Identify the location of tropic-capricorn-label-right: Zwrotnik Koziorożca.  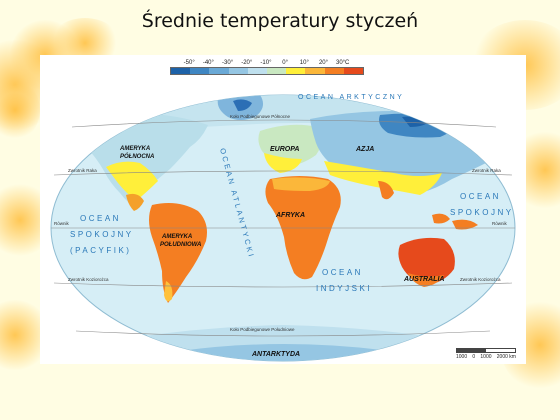
(480, 279).